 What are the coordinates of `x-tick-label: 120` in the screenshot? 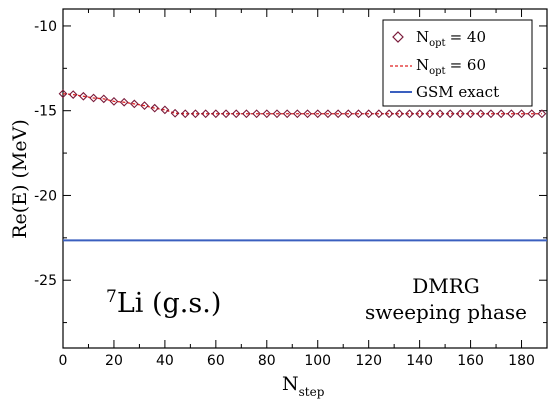 It's located at (368, 361).